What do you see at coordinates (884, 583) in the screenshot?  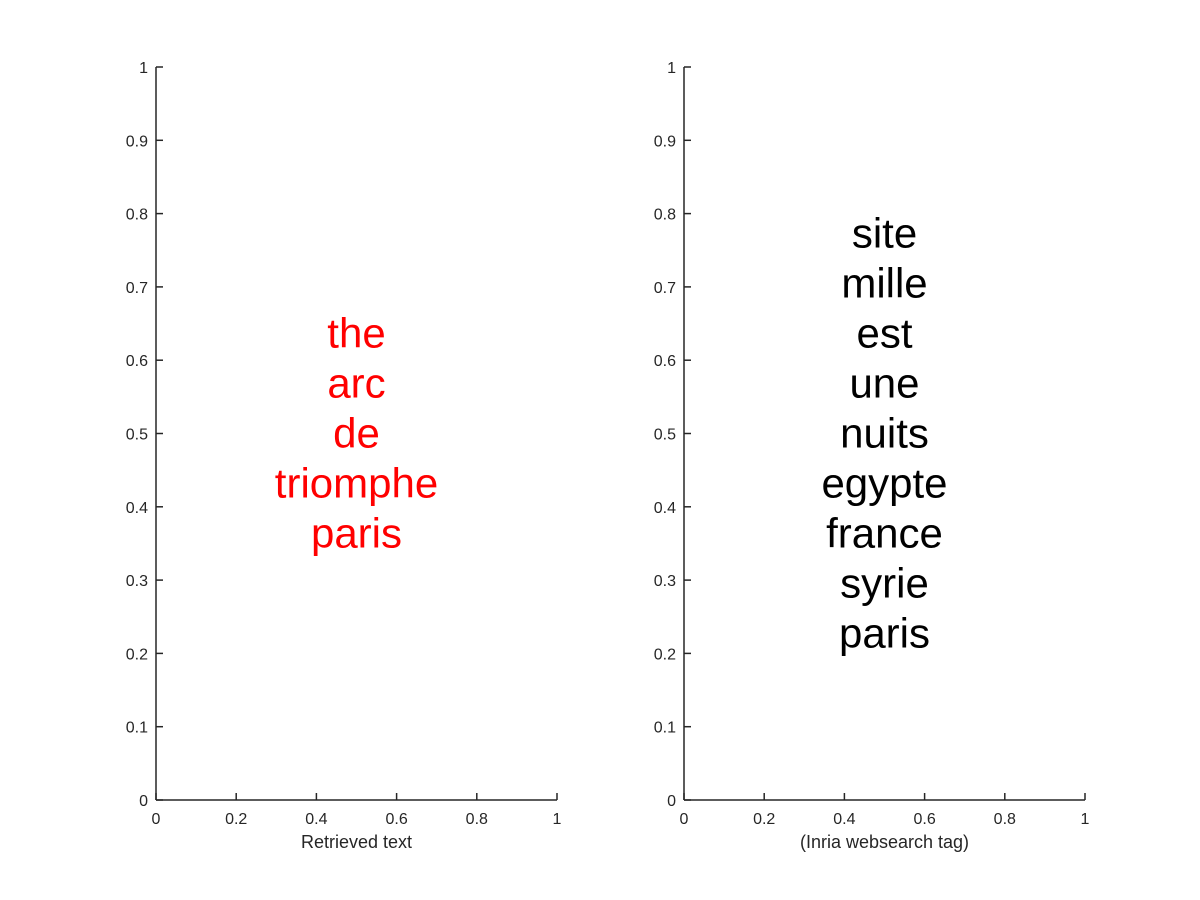 I see `word-label: syrie` at bounding box center [884, 583].